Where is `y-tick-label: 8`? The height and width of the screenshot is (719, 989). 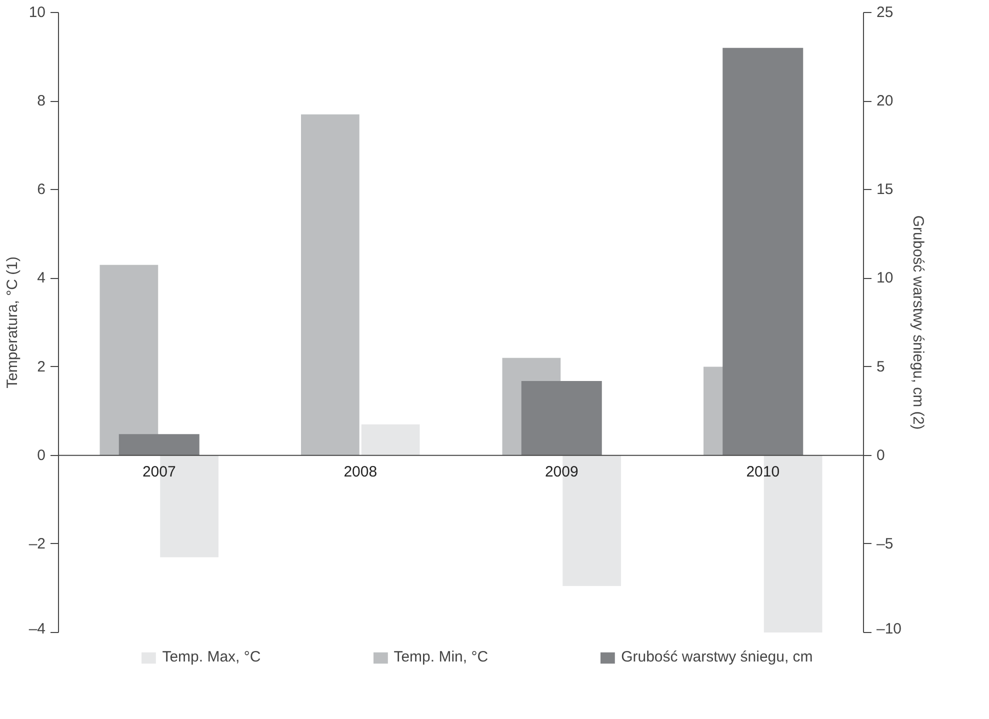
y-tick-label: 8 is located at coordinates (41, 101).